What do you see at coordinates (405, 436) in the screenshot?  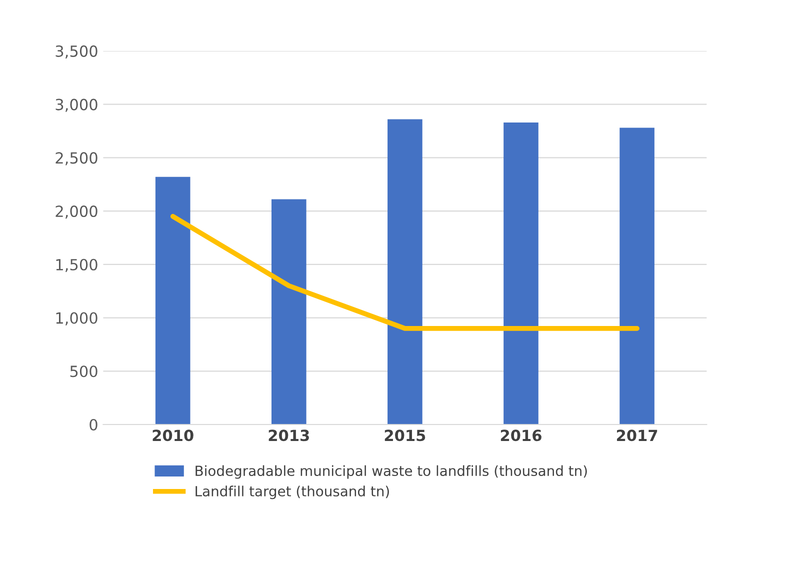 I see `x-tick-label: 2015` at bounding box center [405, 436].